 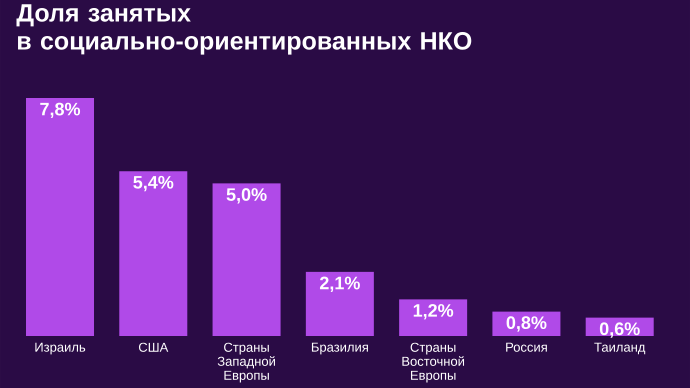 What do you see at coordinates (60, 348) in the screenshot?
I see `x-tick-label: Израиль` at bounding box center [60, 348].